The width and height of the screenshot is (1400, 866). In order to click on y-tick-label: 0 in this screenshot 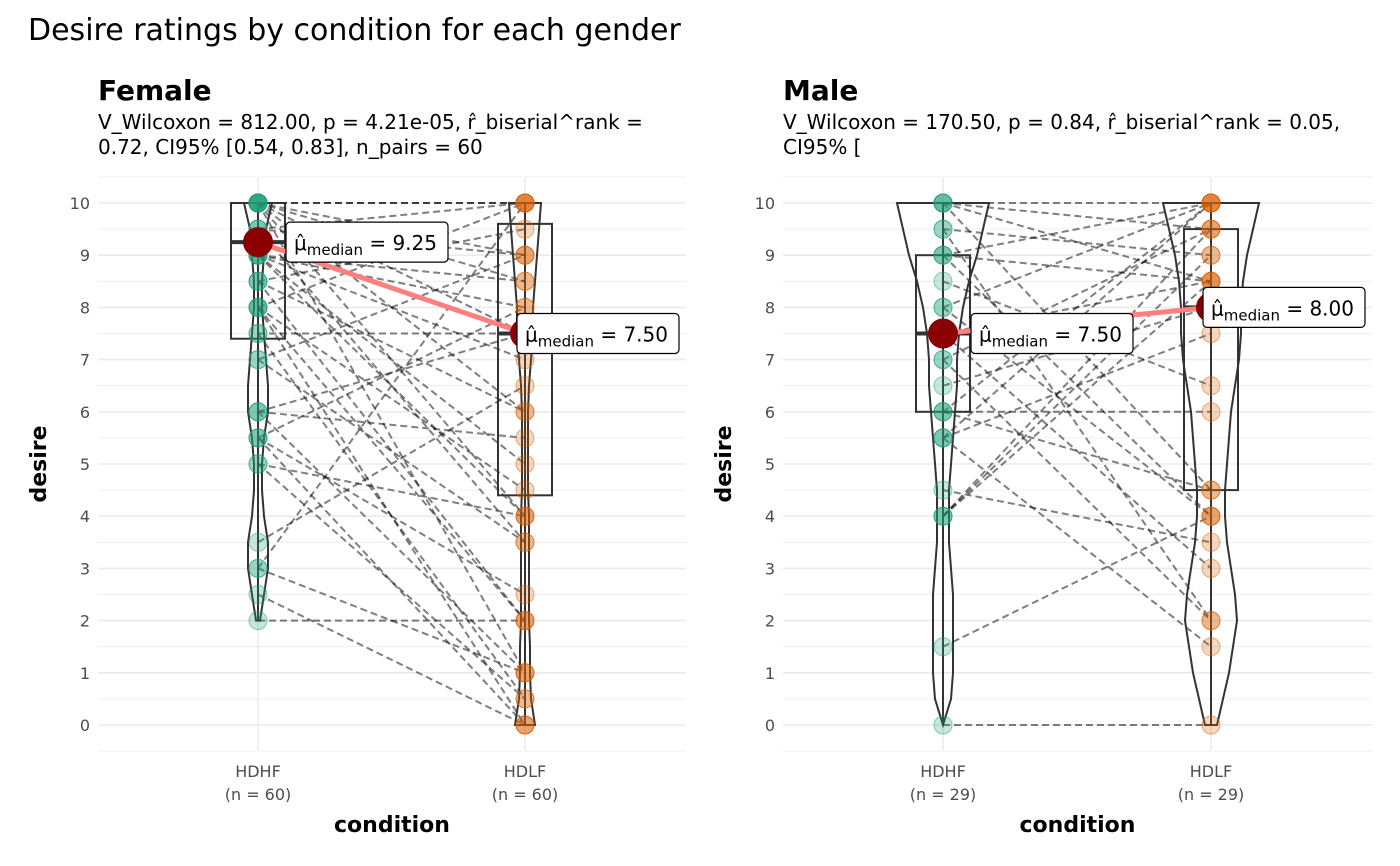, I will do `click(770, 725)`.